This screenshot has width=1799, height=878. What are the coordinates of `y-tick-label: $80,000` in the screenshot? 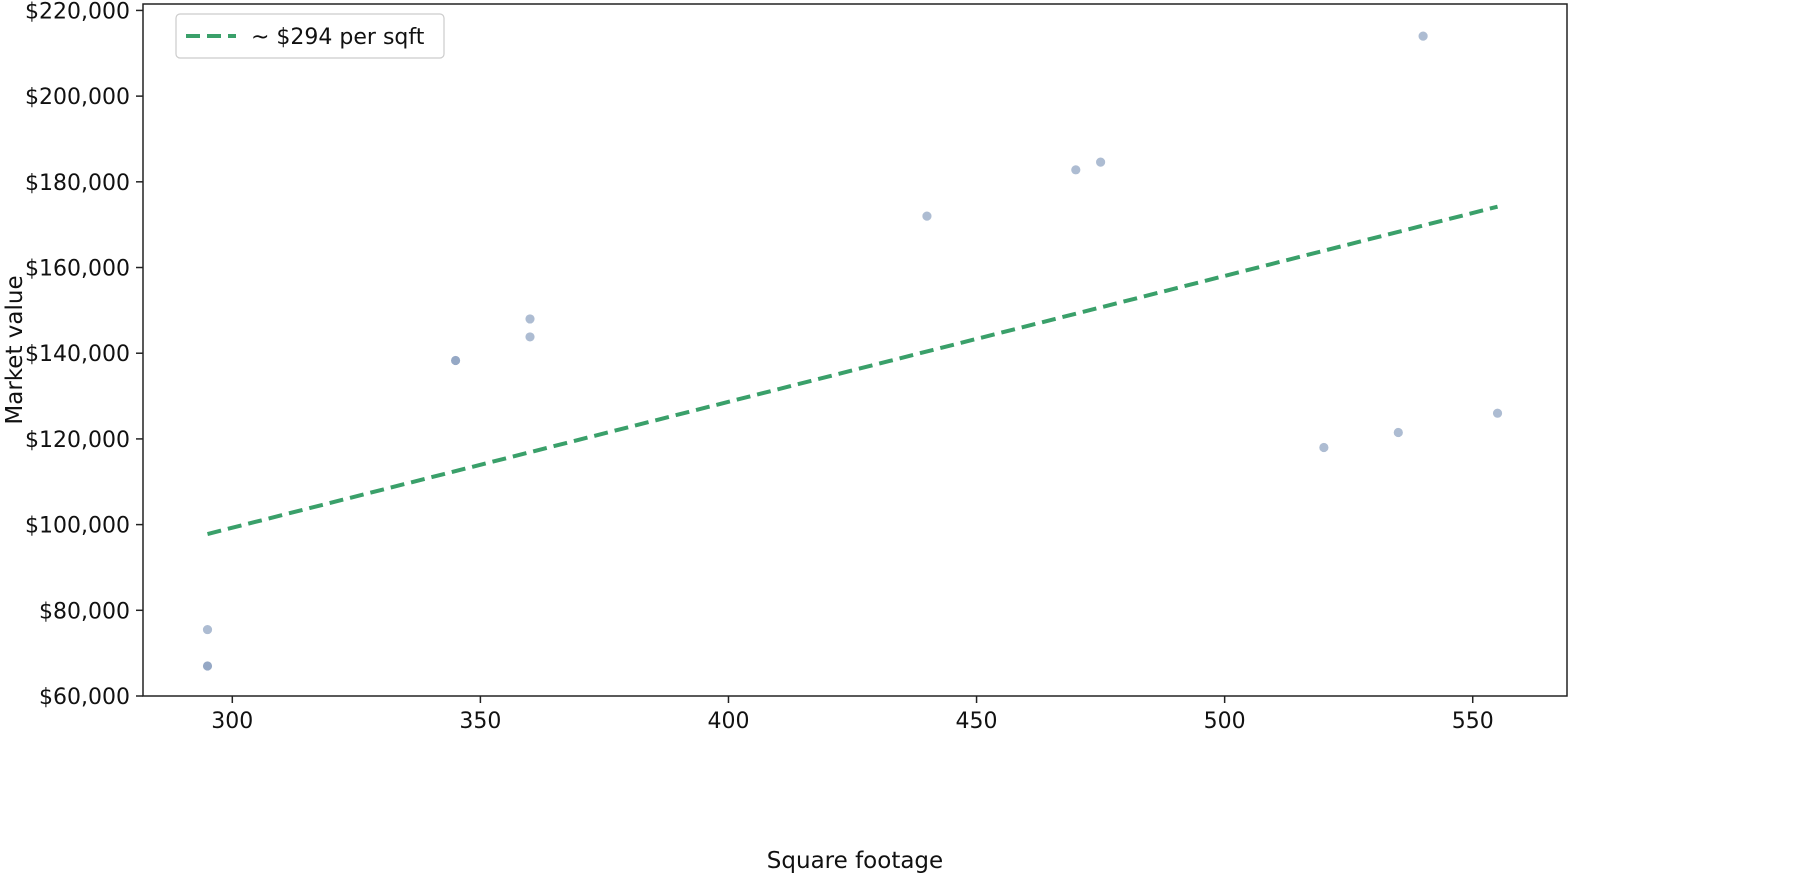 It's located at (84, 611).